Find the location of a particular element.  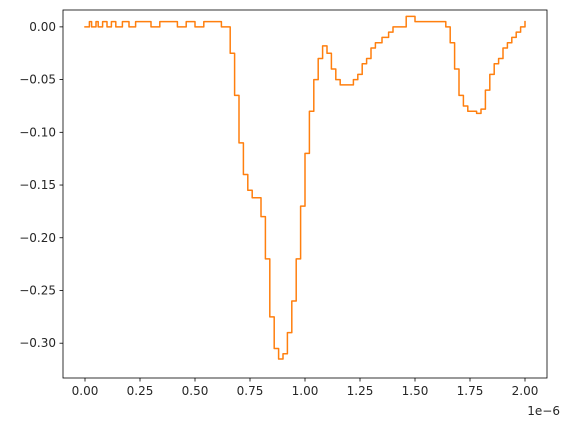

y-tick-label: −0.05 is located at coordinates (37, 80).